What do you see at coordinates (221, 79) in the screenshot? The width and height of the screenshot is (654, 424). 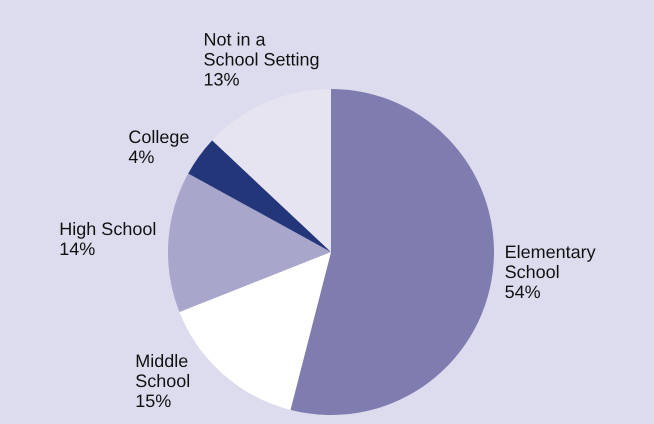 I see `data-label: 13%` at bounding box center [221, 79].